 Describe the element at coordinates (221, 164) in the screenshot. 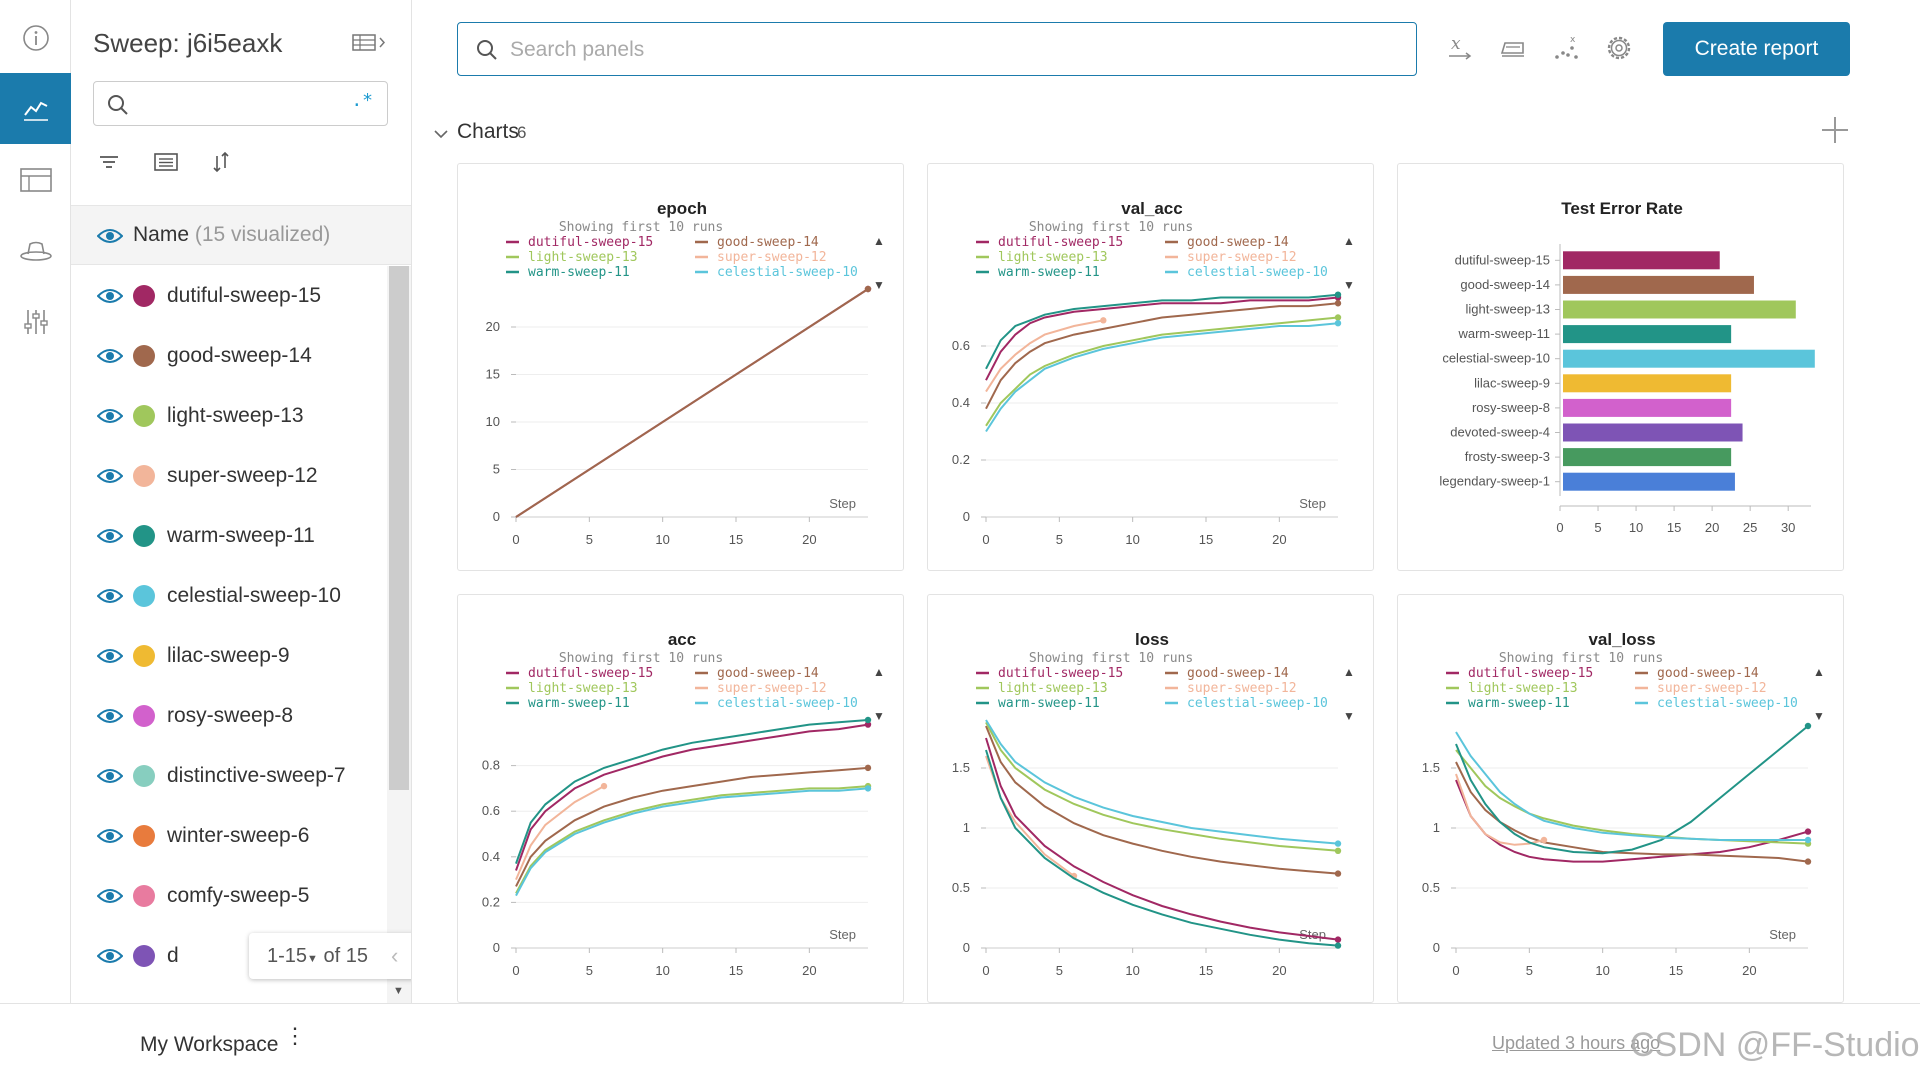

I see `sort-button` at that location.